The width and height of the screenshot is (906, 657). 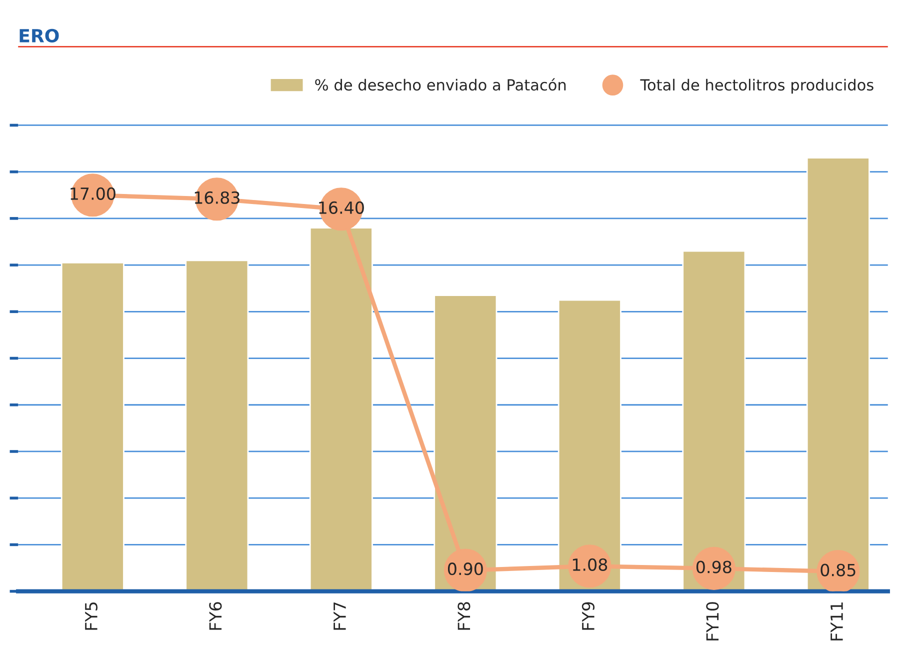 I want to click on legend-label: Total de hectolitros producidos, so click(x=757, y=86).